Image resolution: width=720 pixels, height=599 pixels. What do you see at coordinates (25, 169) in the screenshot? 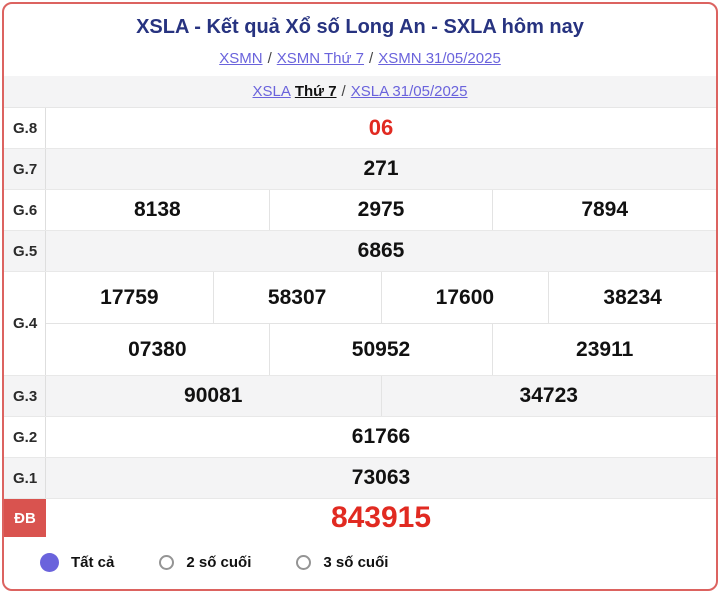
I see `prize-label: G.7` at bounding box center [25, 169].